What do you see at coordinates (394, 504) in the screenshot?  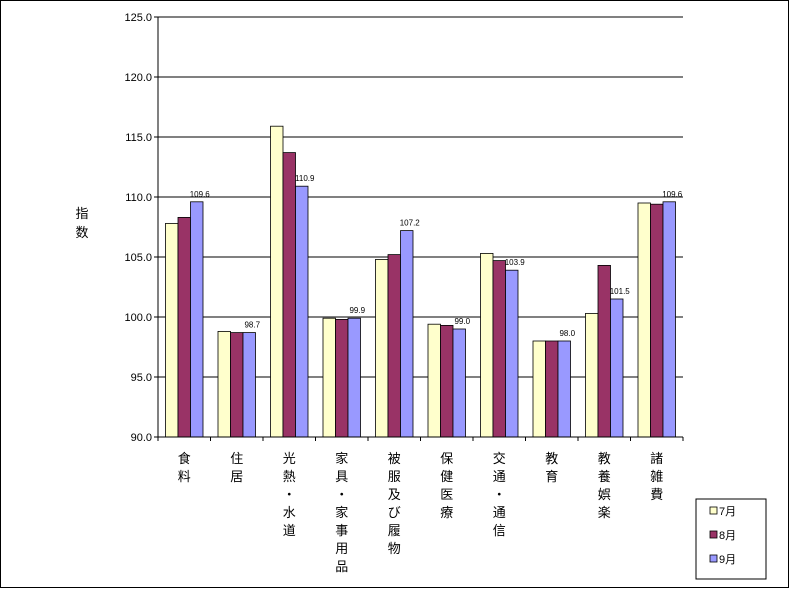 I see `x-category-label: 被服及び履物` at bounding box center [394, 504].